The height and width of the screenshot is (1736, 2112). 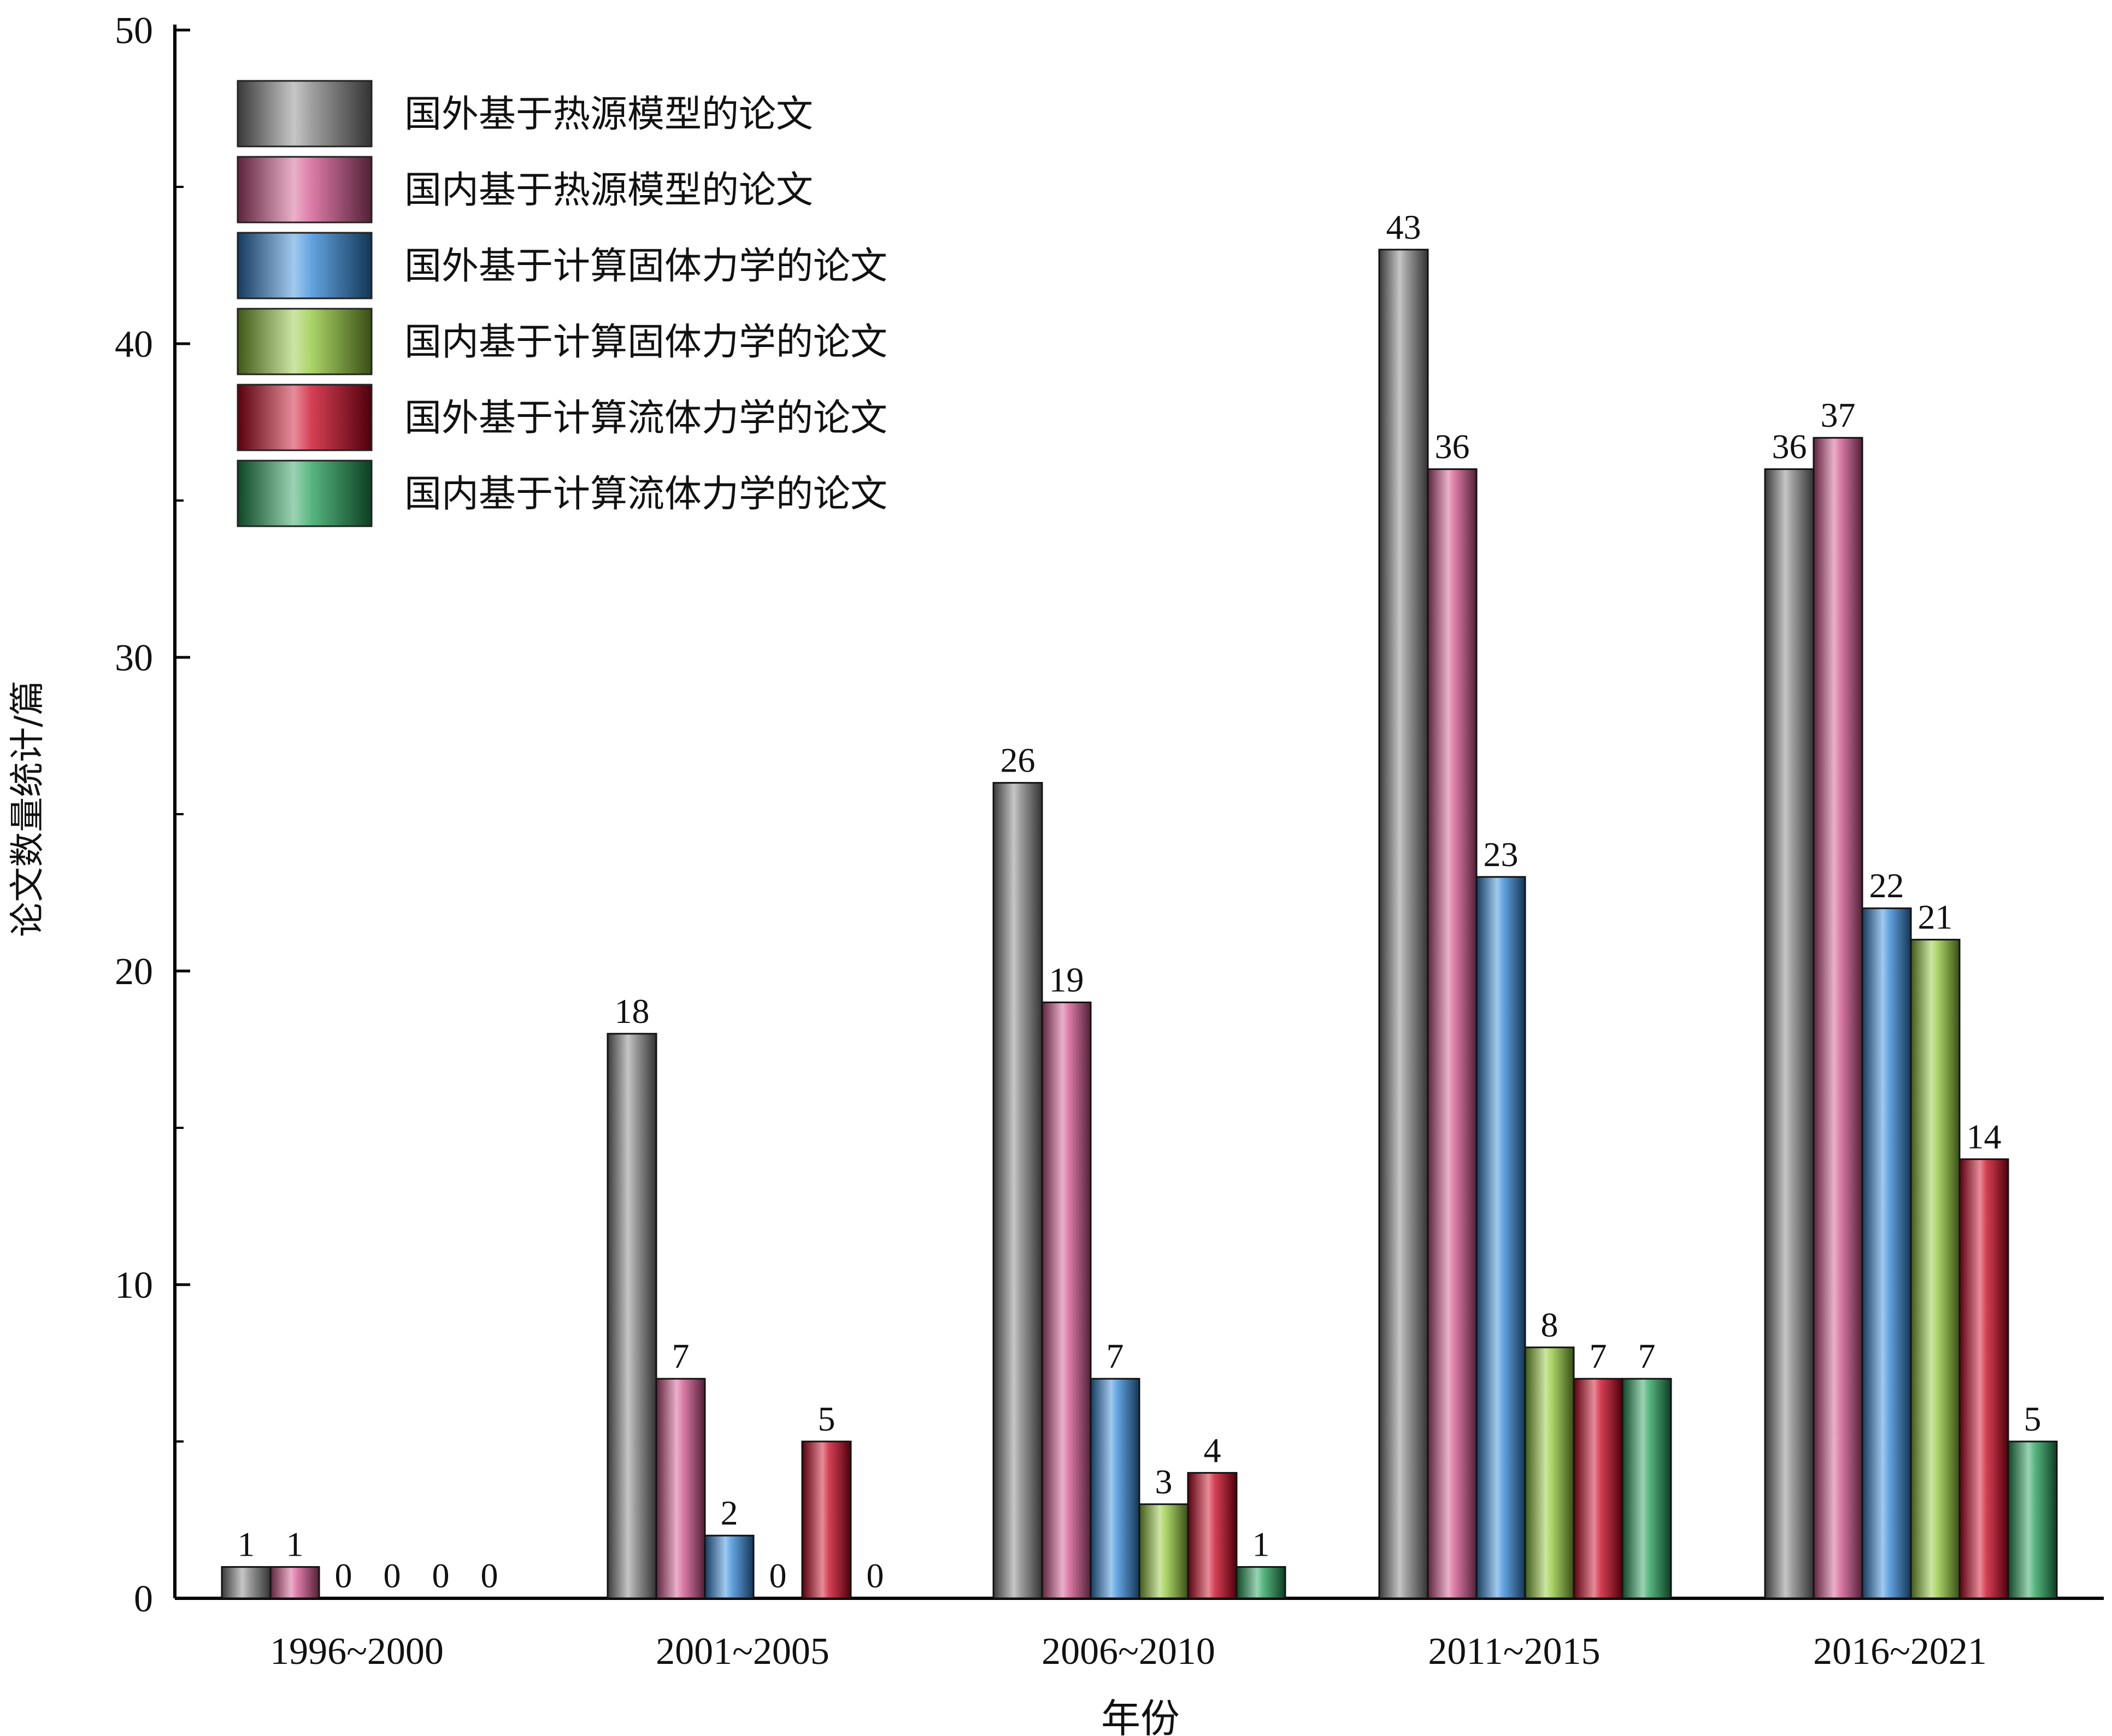 What do you see at coordinates (1887, 885) in the screenshot?
I see `bar-value-label: 22` at bounding box center [1887, 885].